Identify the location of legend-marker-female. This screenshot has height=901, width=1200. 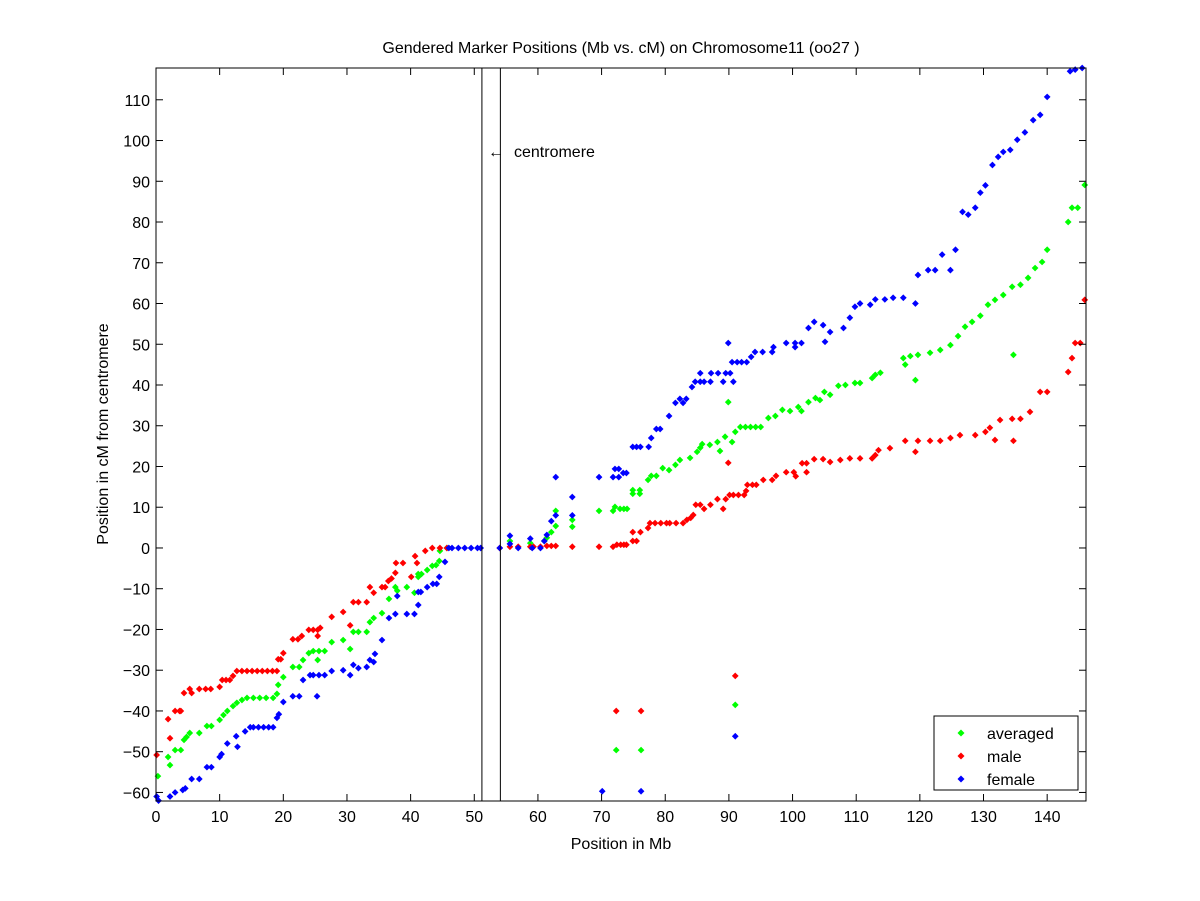
(961, 779).